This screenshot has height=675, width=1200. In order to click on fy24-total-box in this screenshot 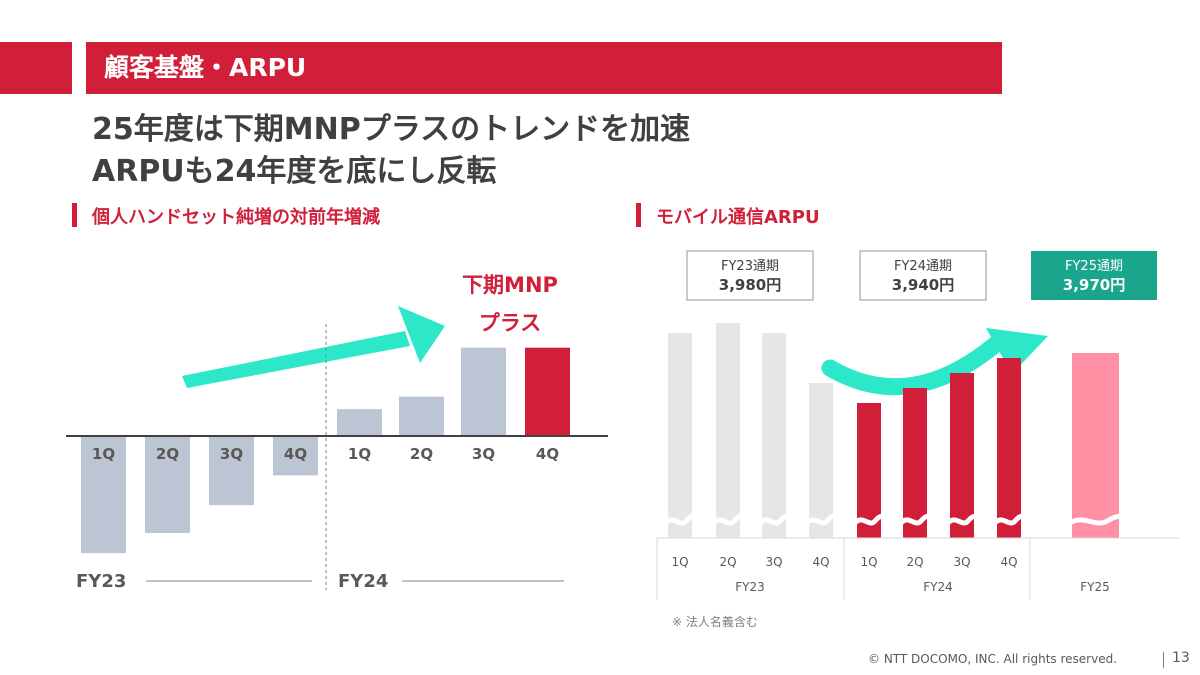, I will do `click(923, 275)`.